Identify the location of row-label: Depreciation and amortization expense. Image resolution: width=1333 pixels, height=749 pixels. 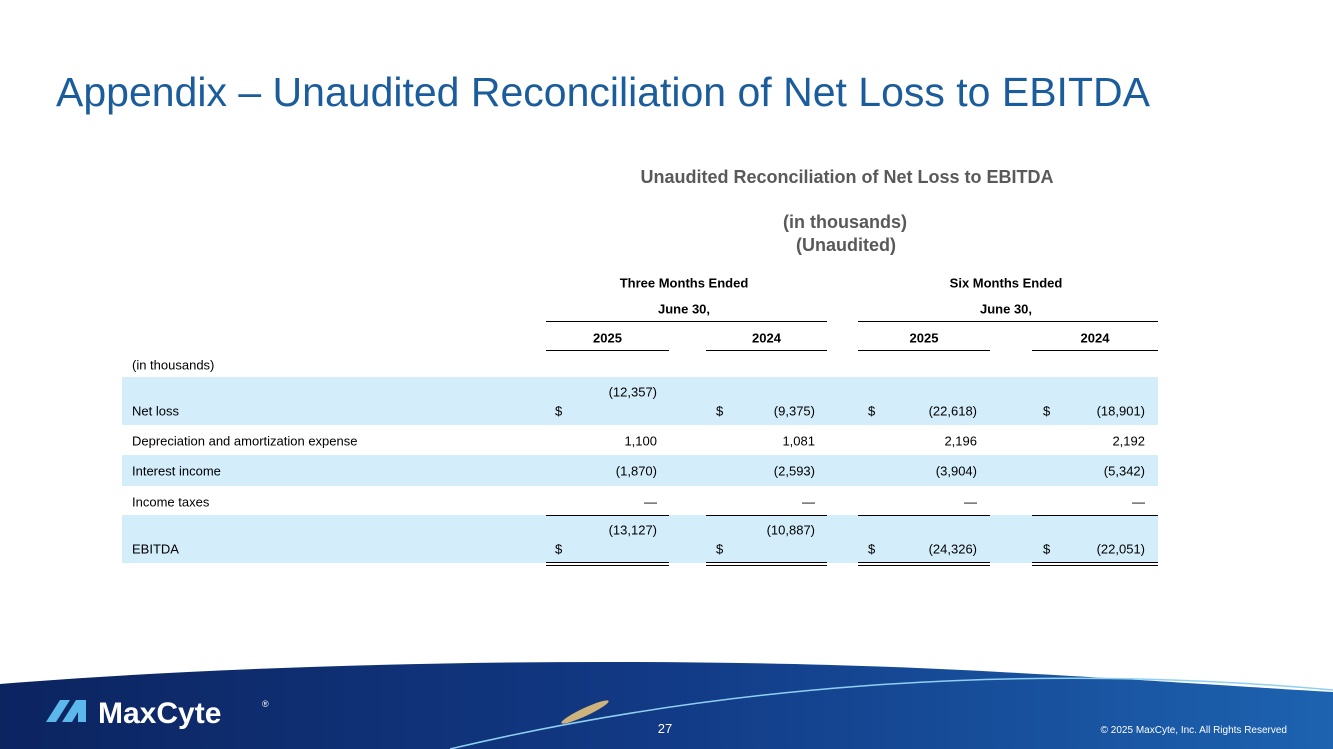
(245, 441).